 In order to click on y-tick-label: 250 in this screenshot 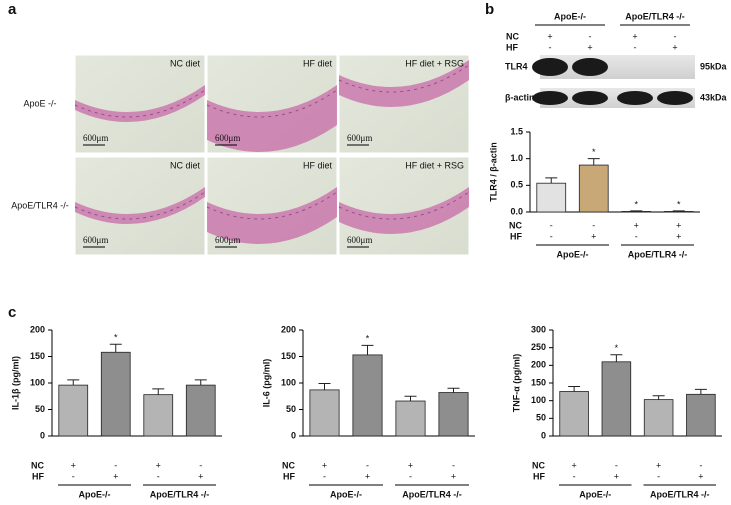, I will do `click(538, 347)`.